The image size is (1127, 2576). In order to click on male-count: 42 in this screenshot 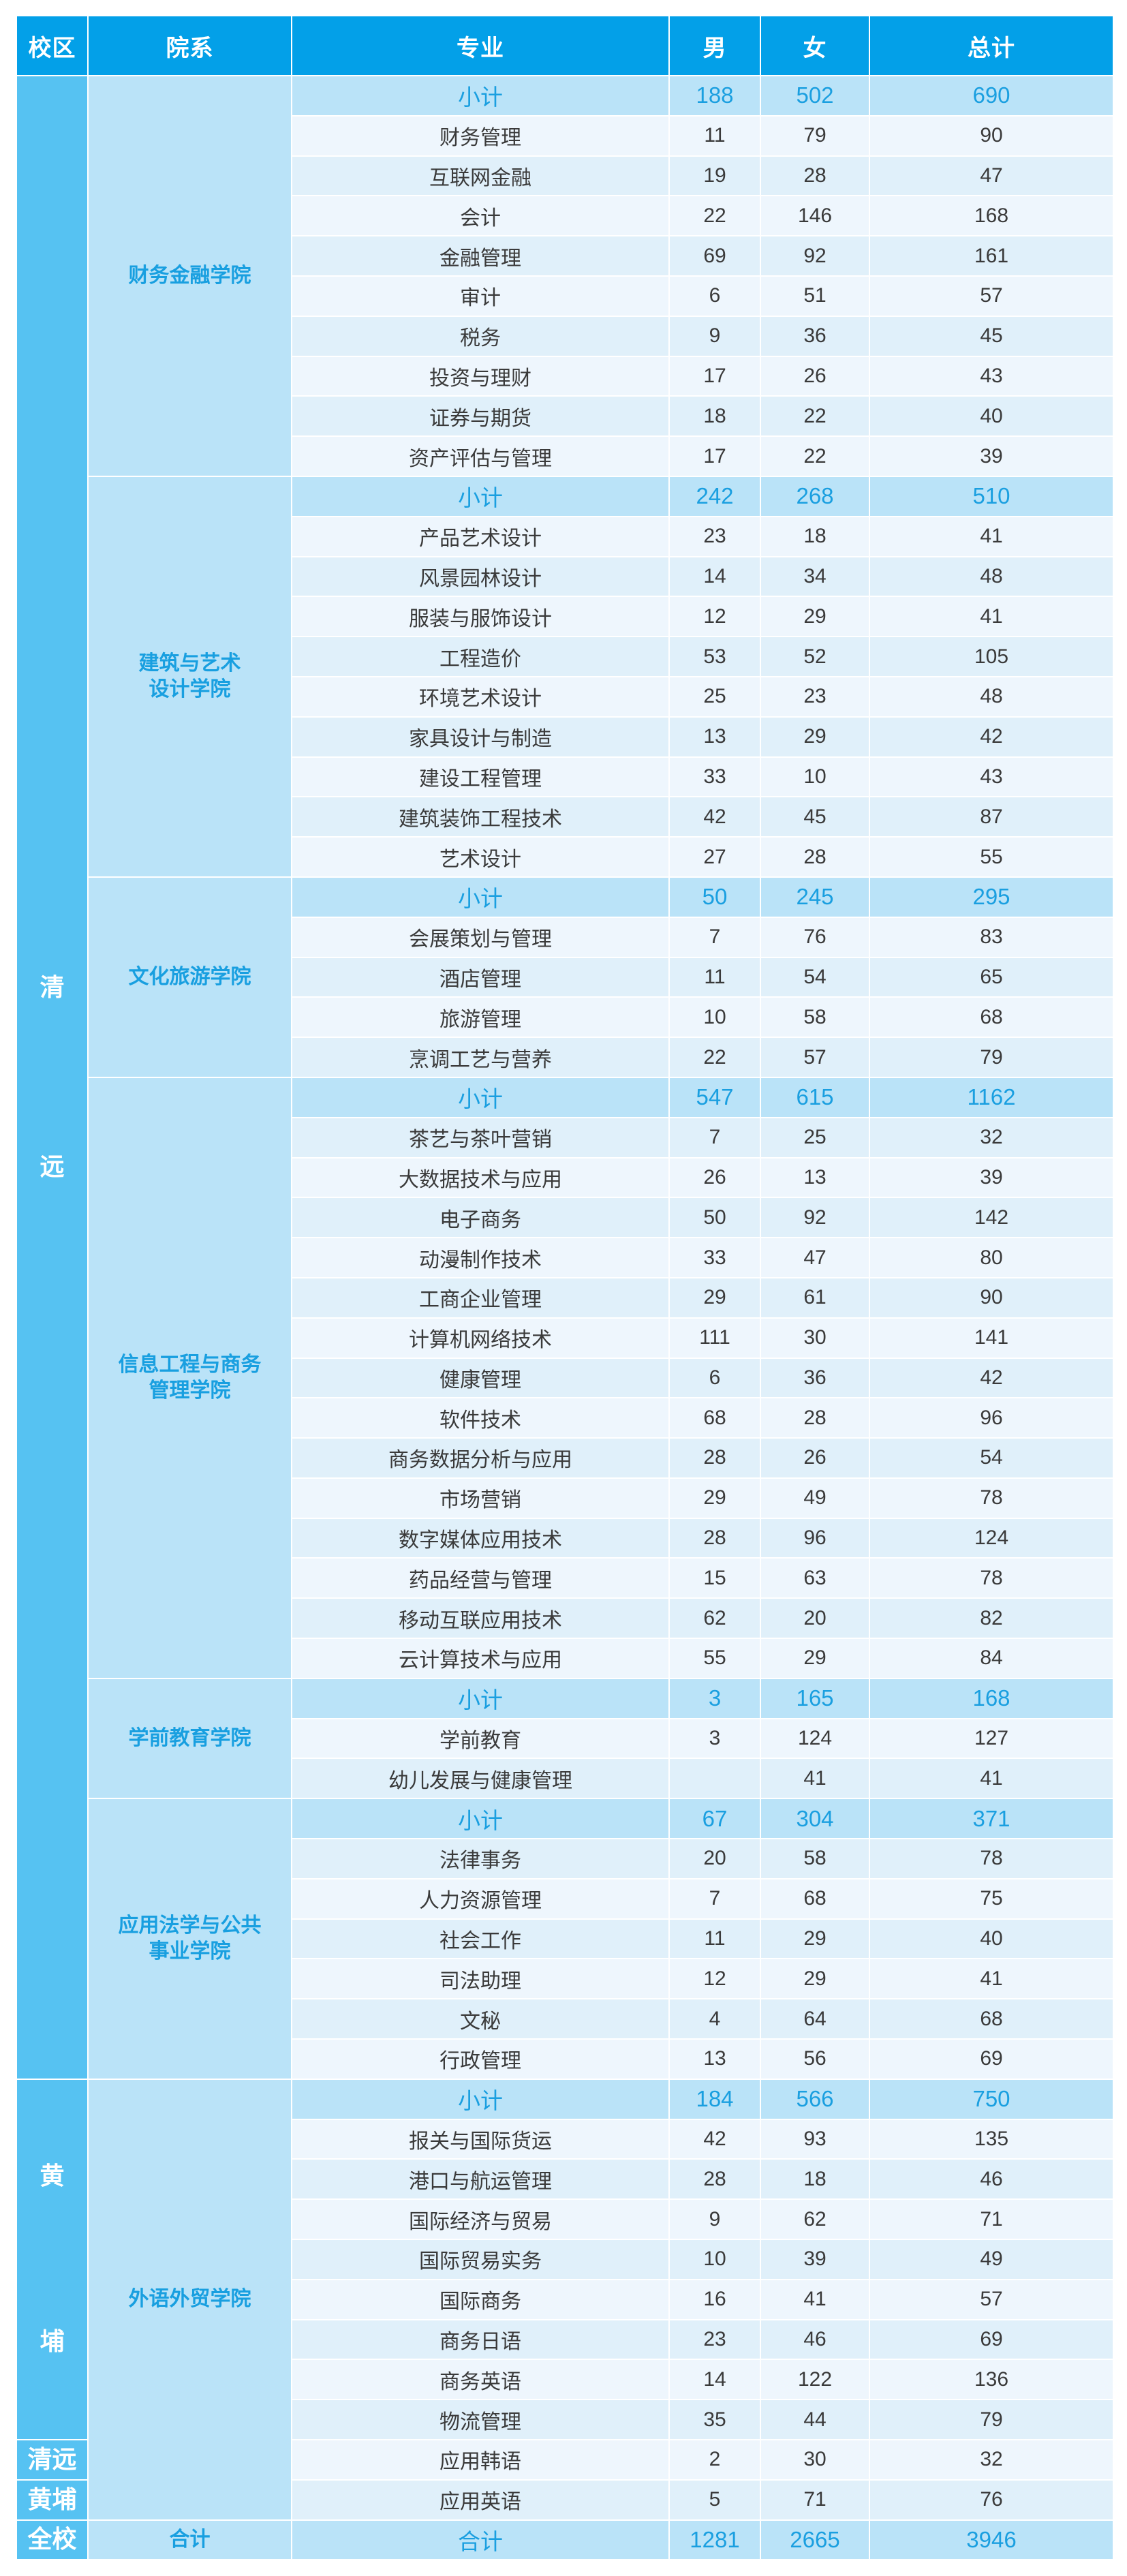, I will do `click(714, 817)`.